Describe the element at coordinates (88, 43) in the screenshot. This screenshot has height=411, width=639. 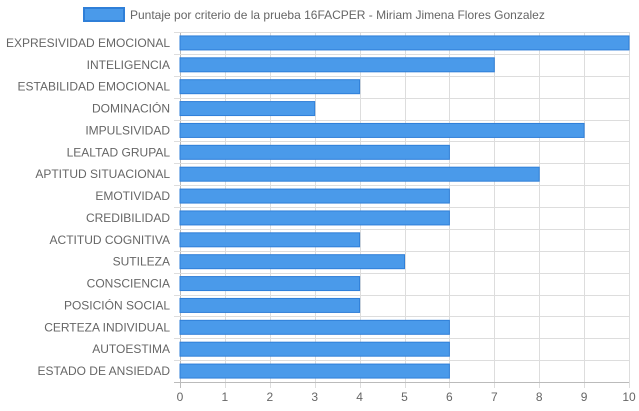
I see `category-label: EXPRESIVIDAD EMOCIONAL` at that location.